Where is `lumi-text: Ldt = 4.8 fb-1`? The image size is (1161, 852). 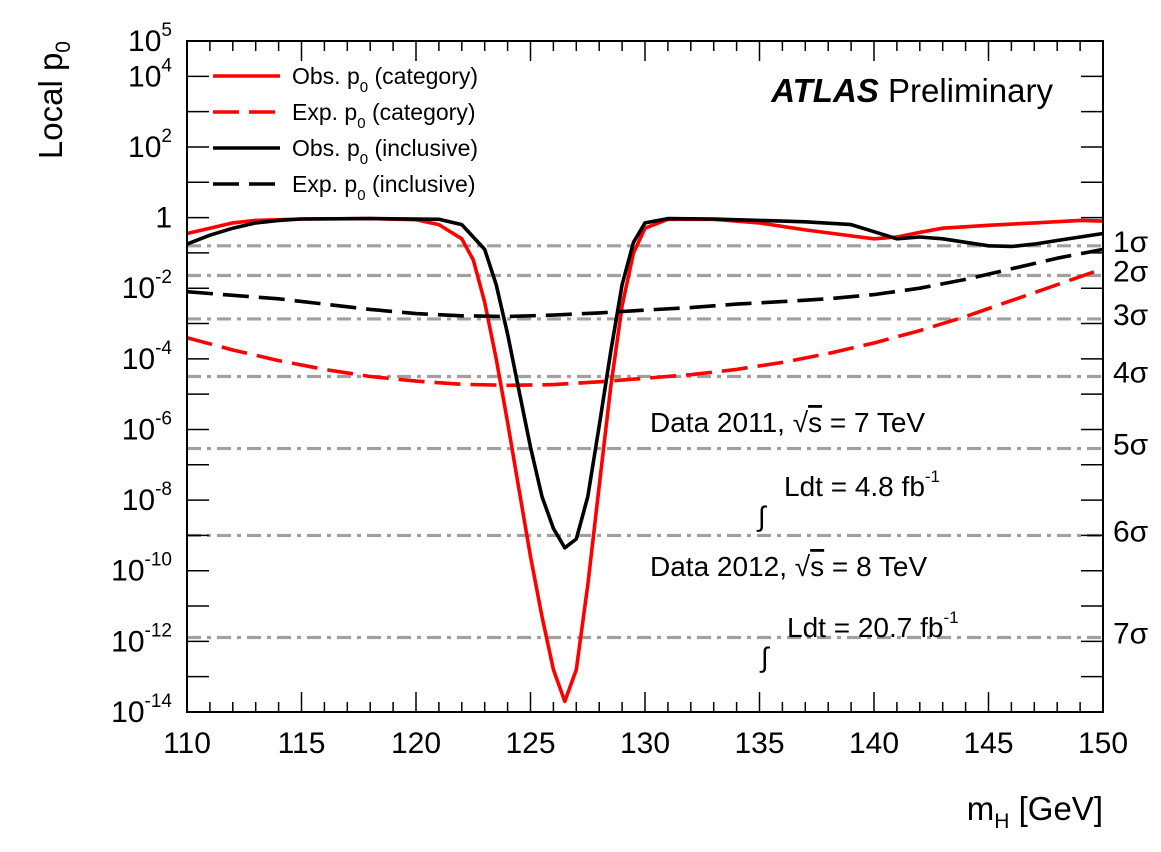
lumi-text: Ldt = 4.8 fb-1 is located at coordinates (862, 484).